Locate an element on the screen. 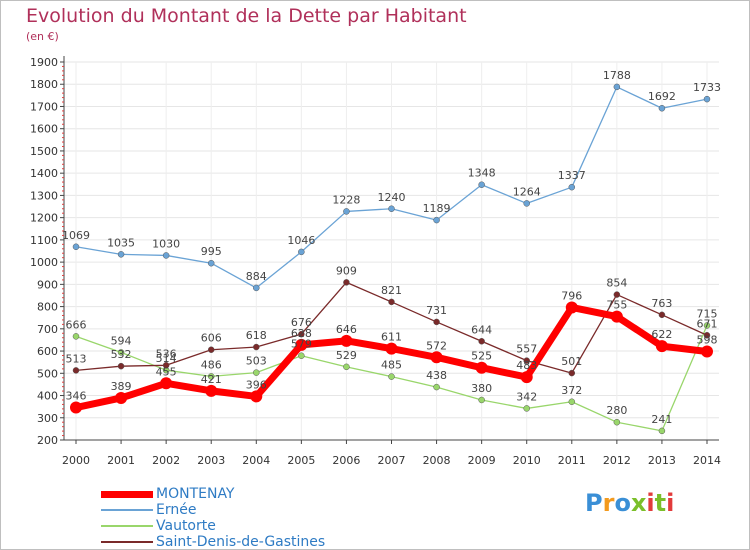  data-label: 483 is located at coordinates (526, 365).